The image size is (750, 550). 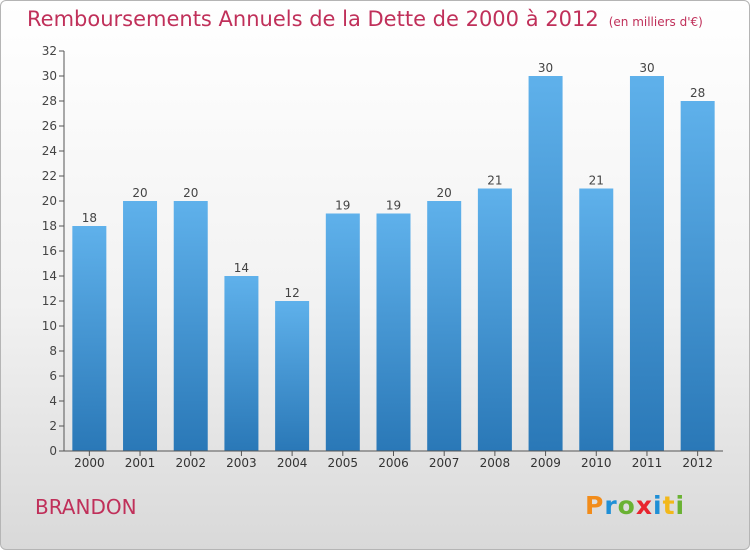 I want to click on logo-letter: r, so click(x=611, y=505).